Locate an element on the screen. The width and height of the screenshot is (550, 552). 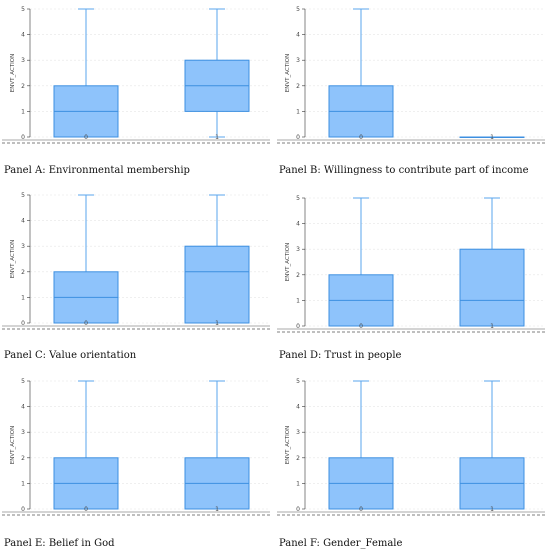
panel-d-caption: Panel D: Trust in people is located at coordinates (340, 355).